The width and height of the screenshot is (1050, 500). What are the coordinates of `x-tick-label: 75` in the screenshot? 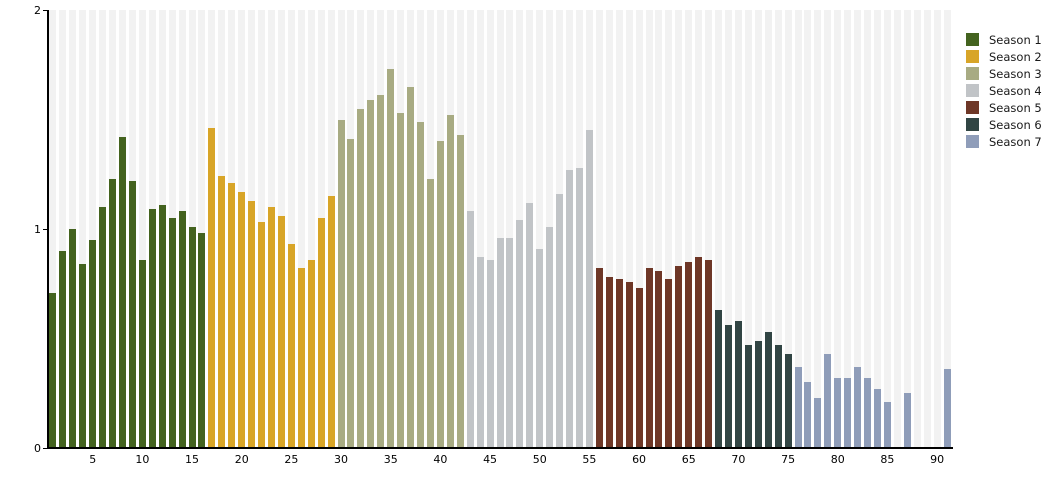 It's located at (788, 459).